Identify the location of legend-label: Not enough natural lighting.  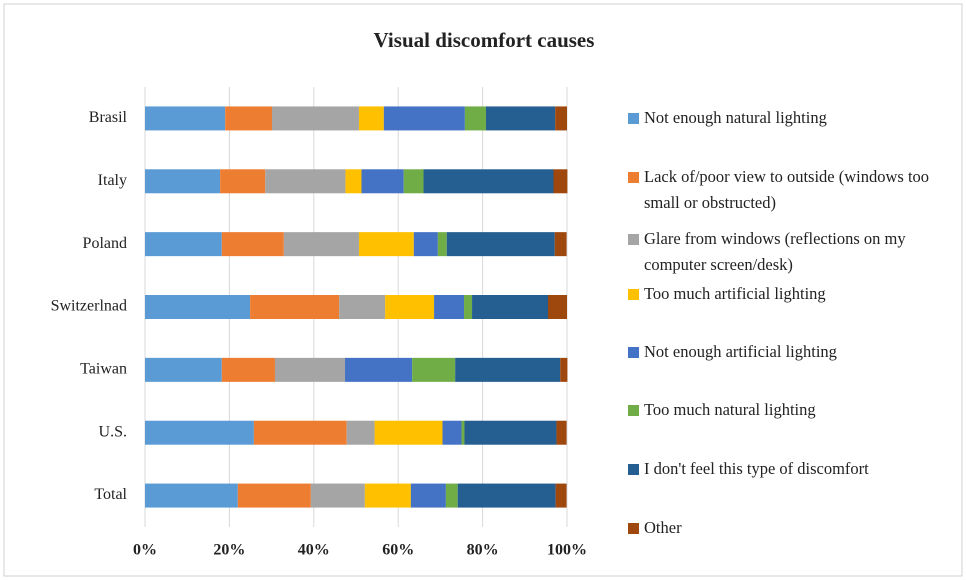
(735, 117).